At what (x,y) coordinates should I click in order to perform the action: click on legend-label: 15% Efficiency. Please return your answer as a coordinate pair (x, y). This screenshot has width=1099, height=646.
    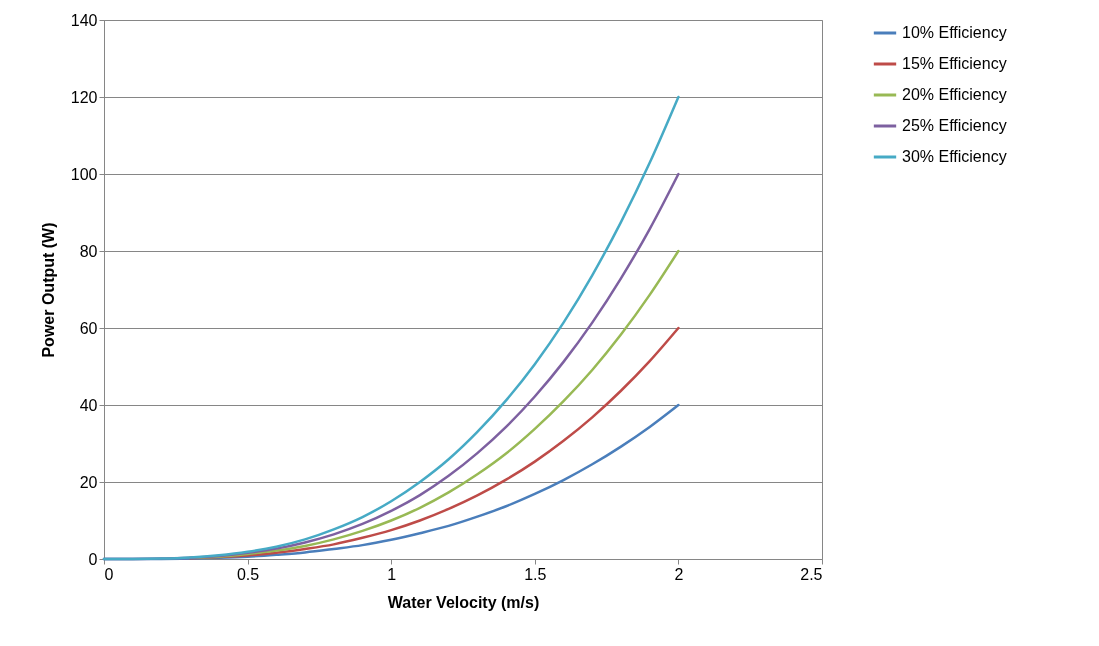
    Looking at the image, I should click on (954, 63).